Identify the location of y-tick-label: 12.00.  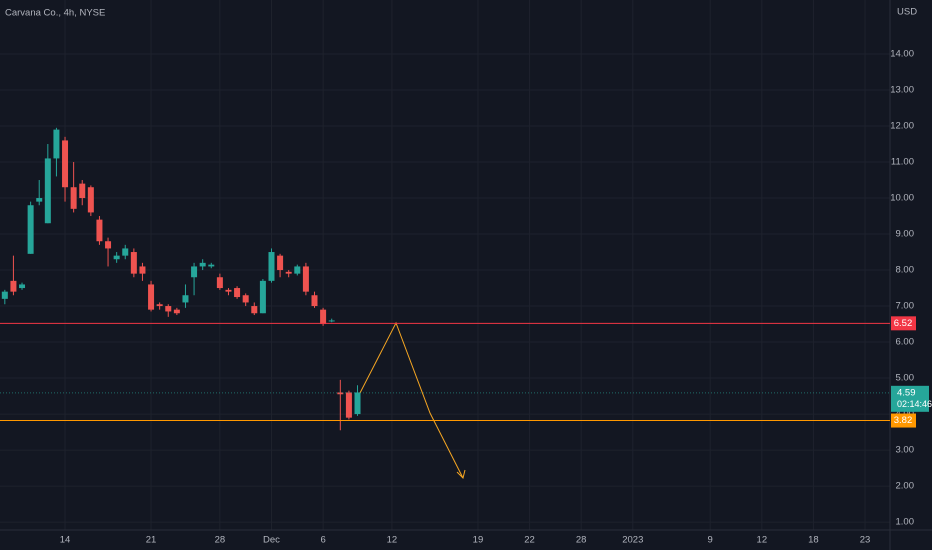
(902, 126).